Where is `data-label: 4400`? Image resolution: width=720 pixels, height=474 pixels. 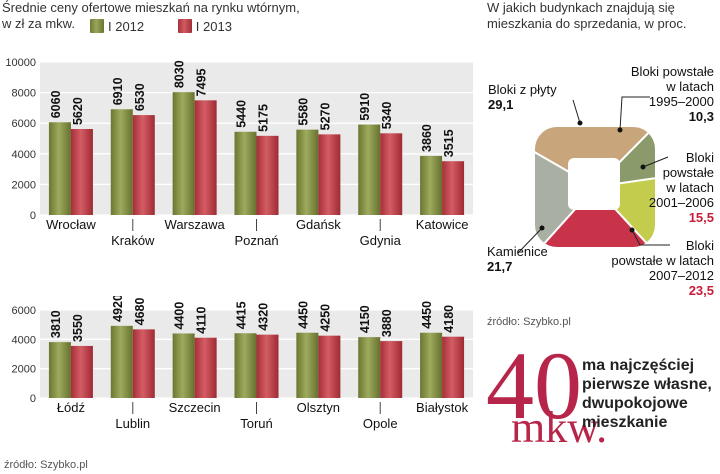 data-label: 4400 is located at coordinates (180, 316).